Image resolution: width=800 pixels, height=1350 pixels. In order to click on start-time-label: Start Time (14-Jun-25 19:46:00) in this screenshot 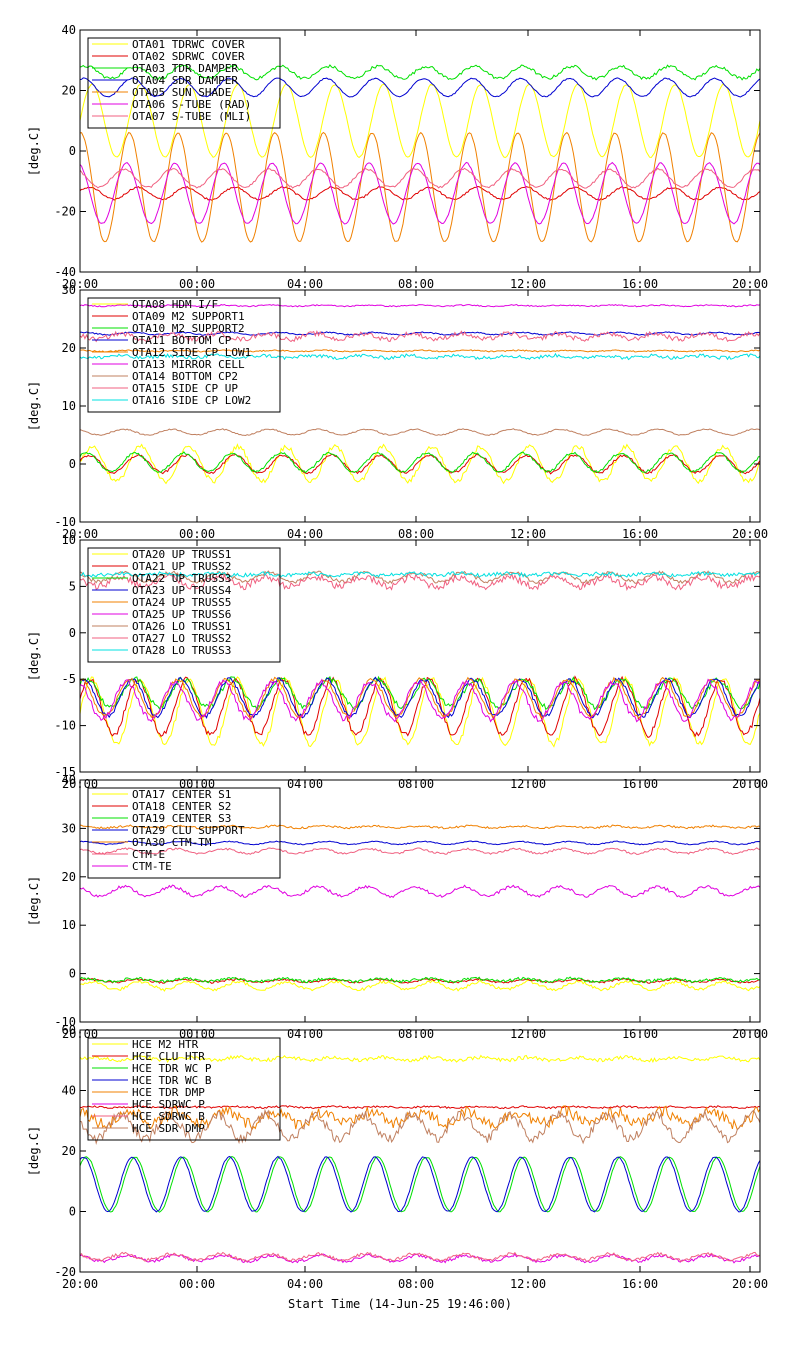, I will do `click(400, 1304)`.